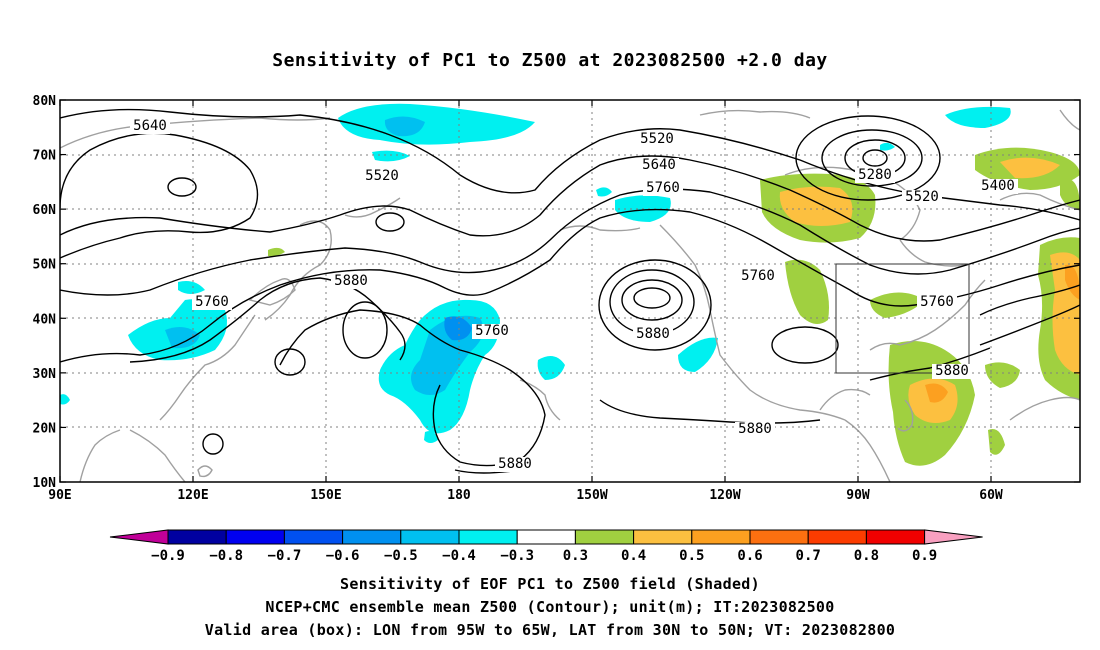 The width and height of the screenshot is (1100, 650). I want to click on lon-tick-label: 120W, so click(724, 495).